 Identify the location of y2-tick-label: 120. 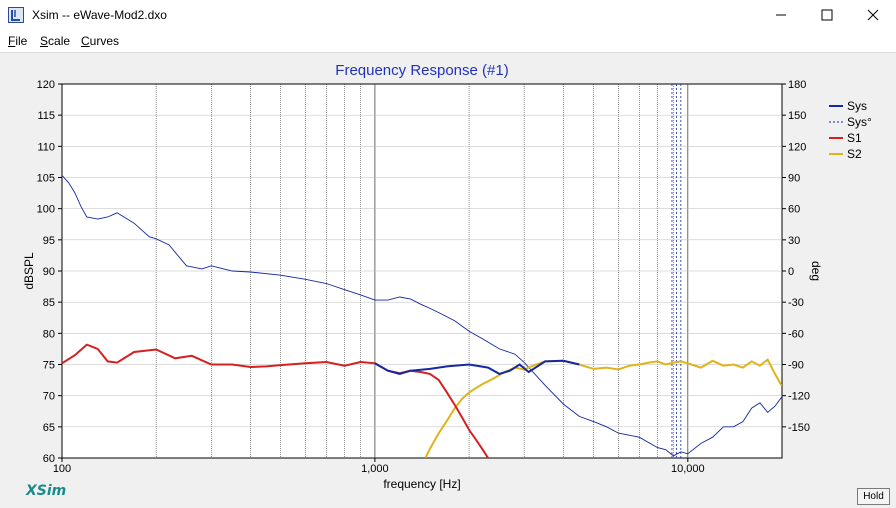
(797, 147).